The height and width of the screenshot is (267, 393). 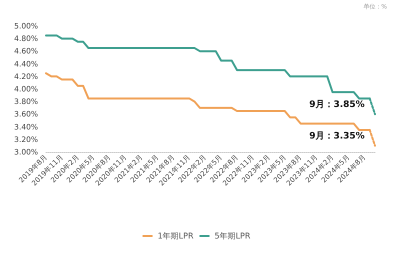 I want to click on legend-label: 5年期LPR, so click(x=232, y=236).